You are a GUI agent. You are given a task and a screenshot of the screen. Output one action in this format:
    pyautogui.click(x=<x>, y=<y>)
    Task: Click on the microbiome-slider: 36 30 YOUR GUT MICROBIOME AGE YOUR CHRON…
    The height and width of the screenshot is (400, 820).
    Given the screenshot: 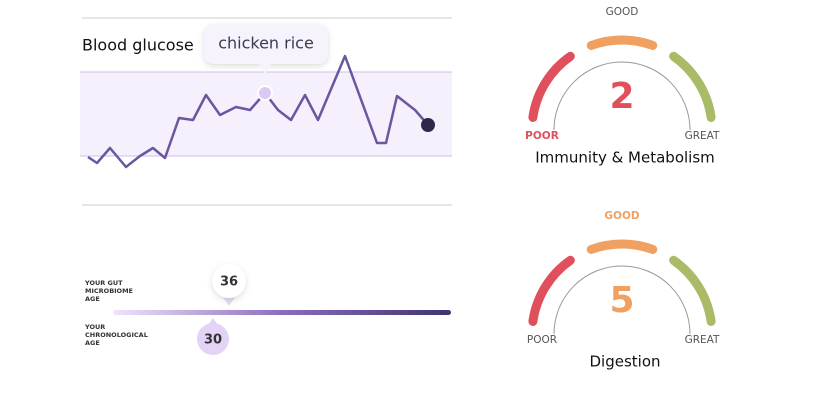 What is the action you would take?
    pyautogui.click(x=267, y=309)
    